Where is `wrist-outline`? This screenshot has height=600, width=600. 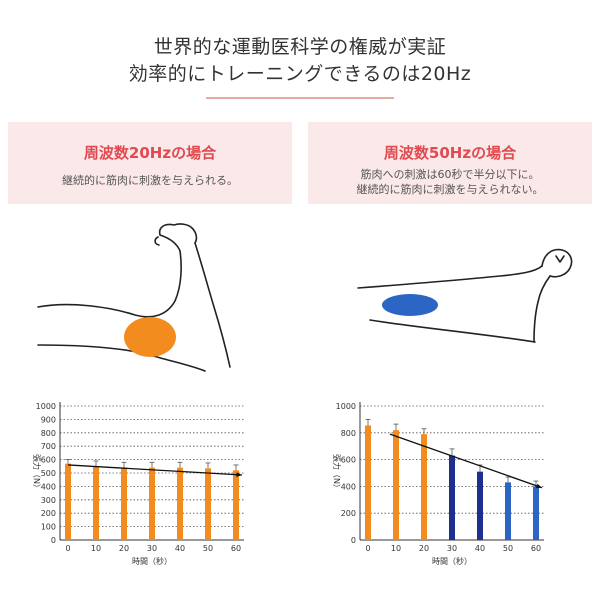
wrist-outline is located at coordinates (542, 309).